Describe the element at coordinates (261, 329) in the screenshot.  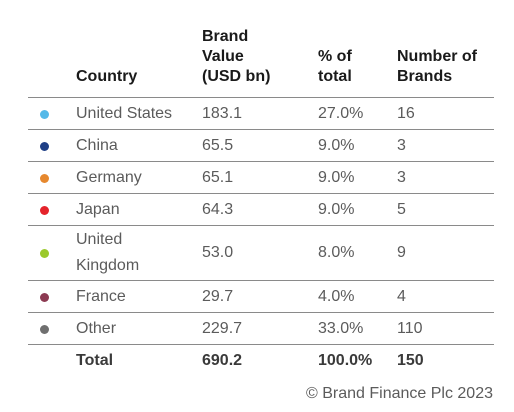
I see `table-row: Other 229.7 33.0% 110` at that location.